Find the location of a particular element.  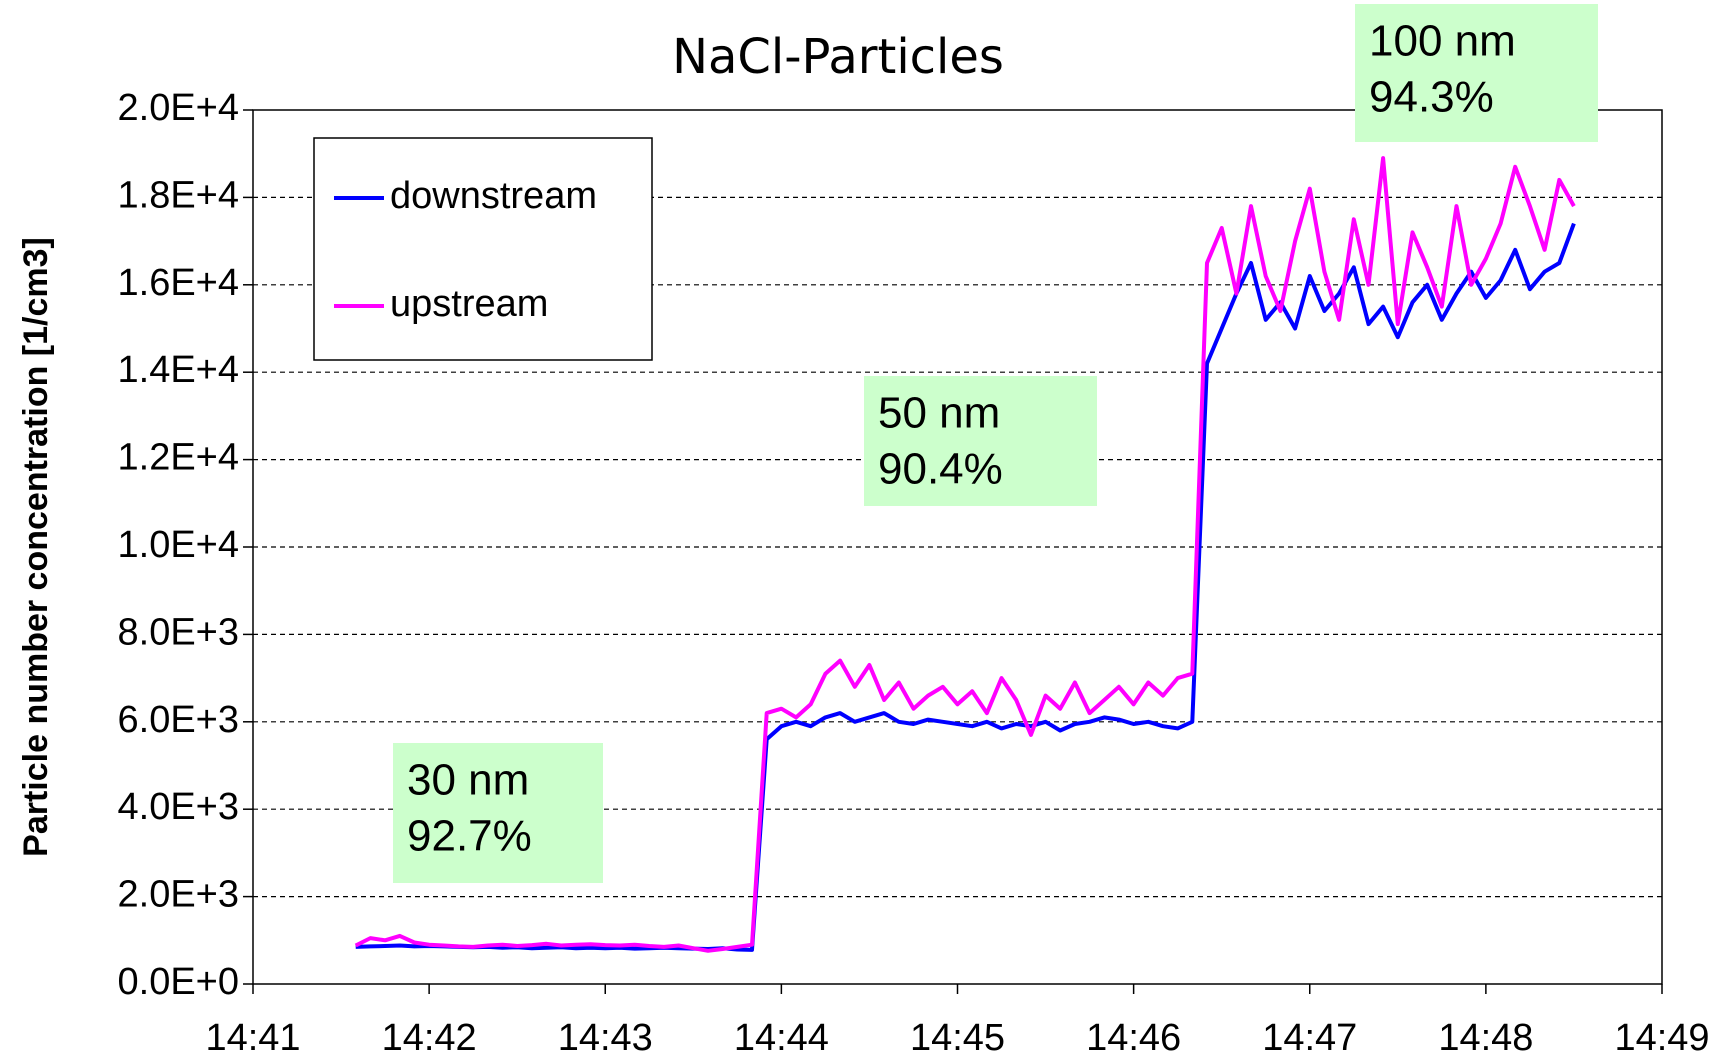

y-tick-label: 6.0E+3 is located at coordinates (179, 720).